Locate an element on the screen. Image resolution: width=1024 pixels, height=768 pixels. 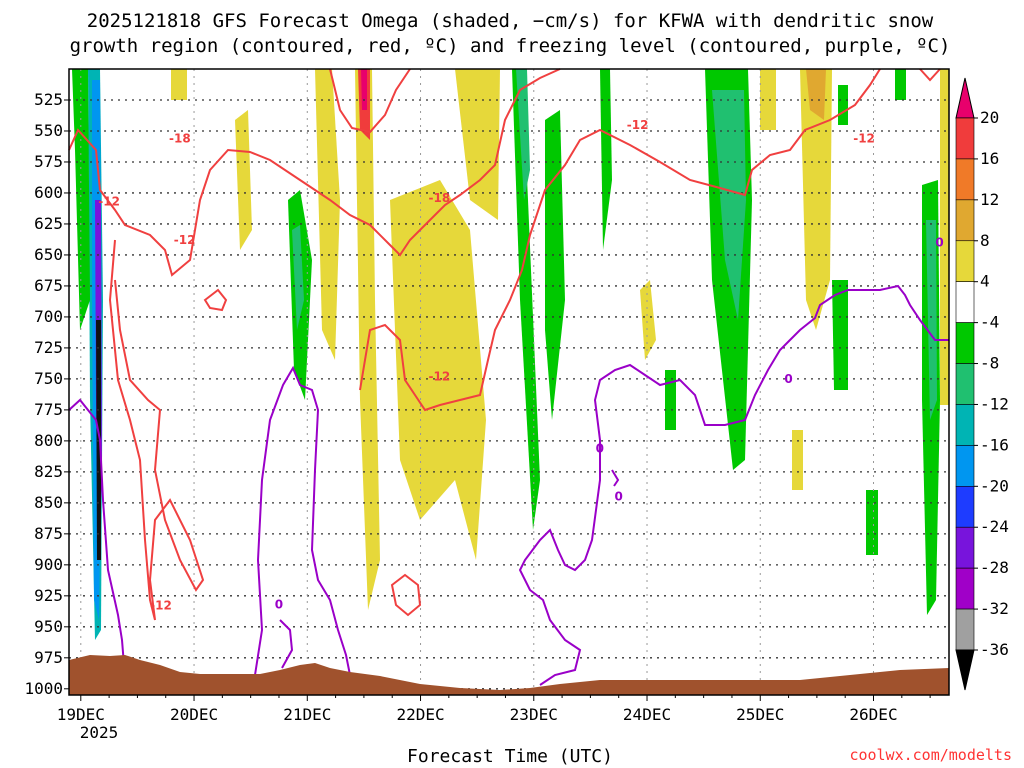
y-tick-label: 900 is located at coordinates (48, 564).